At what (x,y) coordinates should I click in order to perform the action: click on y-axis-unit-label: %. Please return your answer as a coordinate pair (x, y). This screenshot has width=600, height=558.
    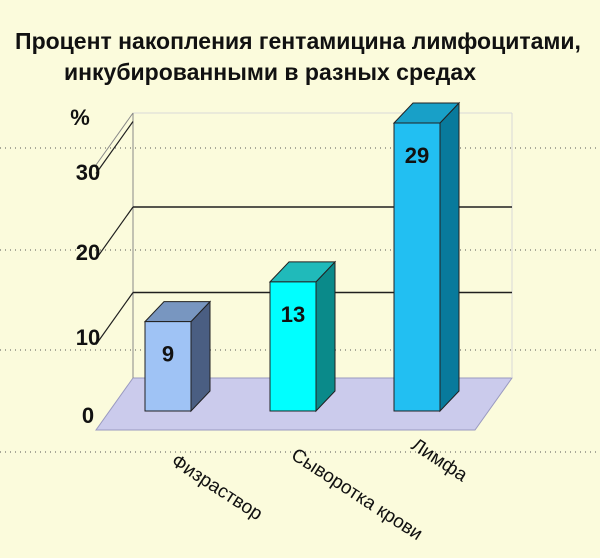
    Looking at the image, I should click on (80, 117).